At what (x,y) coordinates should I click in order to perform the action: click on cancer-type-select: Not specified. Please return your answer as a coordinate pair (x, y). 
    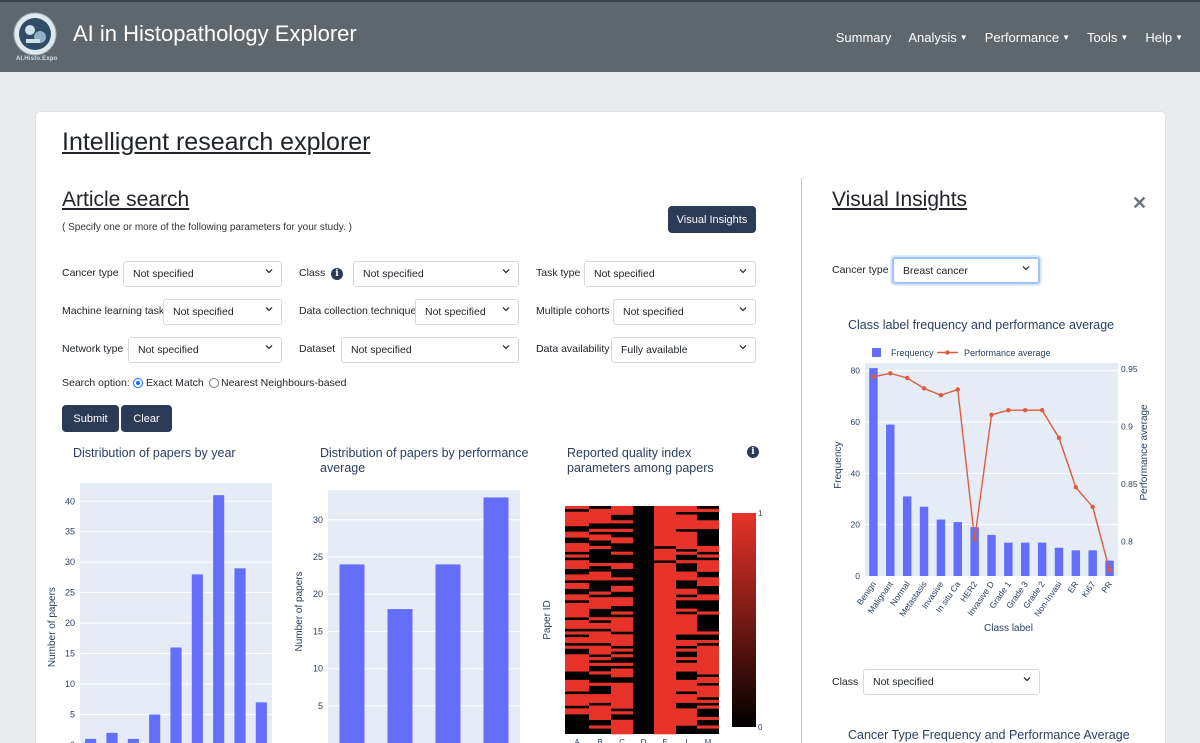
    Looking at the image, I should click on (202, 274).